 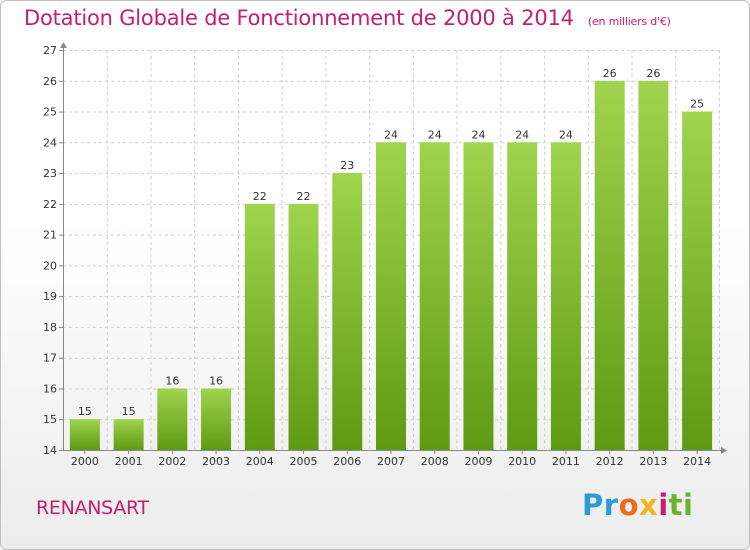 I want to click on bar-2013, so click(x=653, y=265).